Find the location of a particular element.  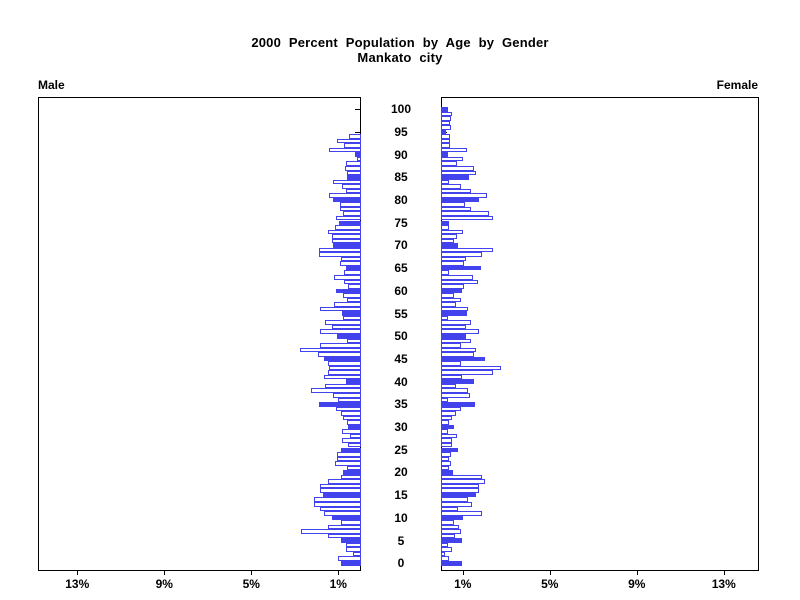

male-x-tick-9% is located at coordinates (165, 572).